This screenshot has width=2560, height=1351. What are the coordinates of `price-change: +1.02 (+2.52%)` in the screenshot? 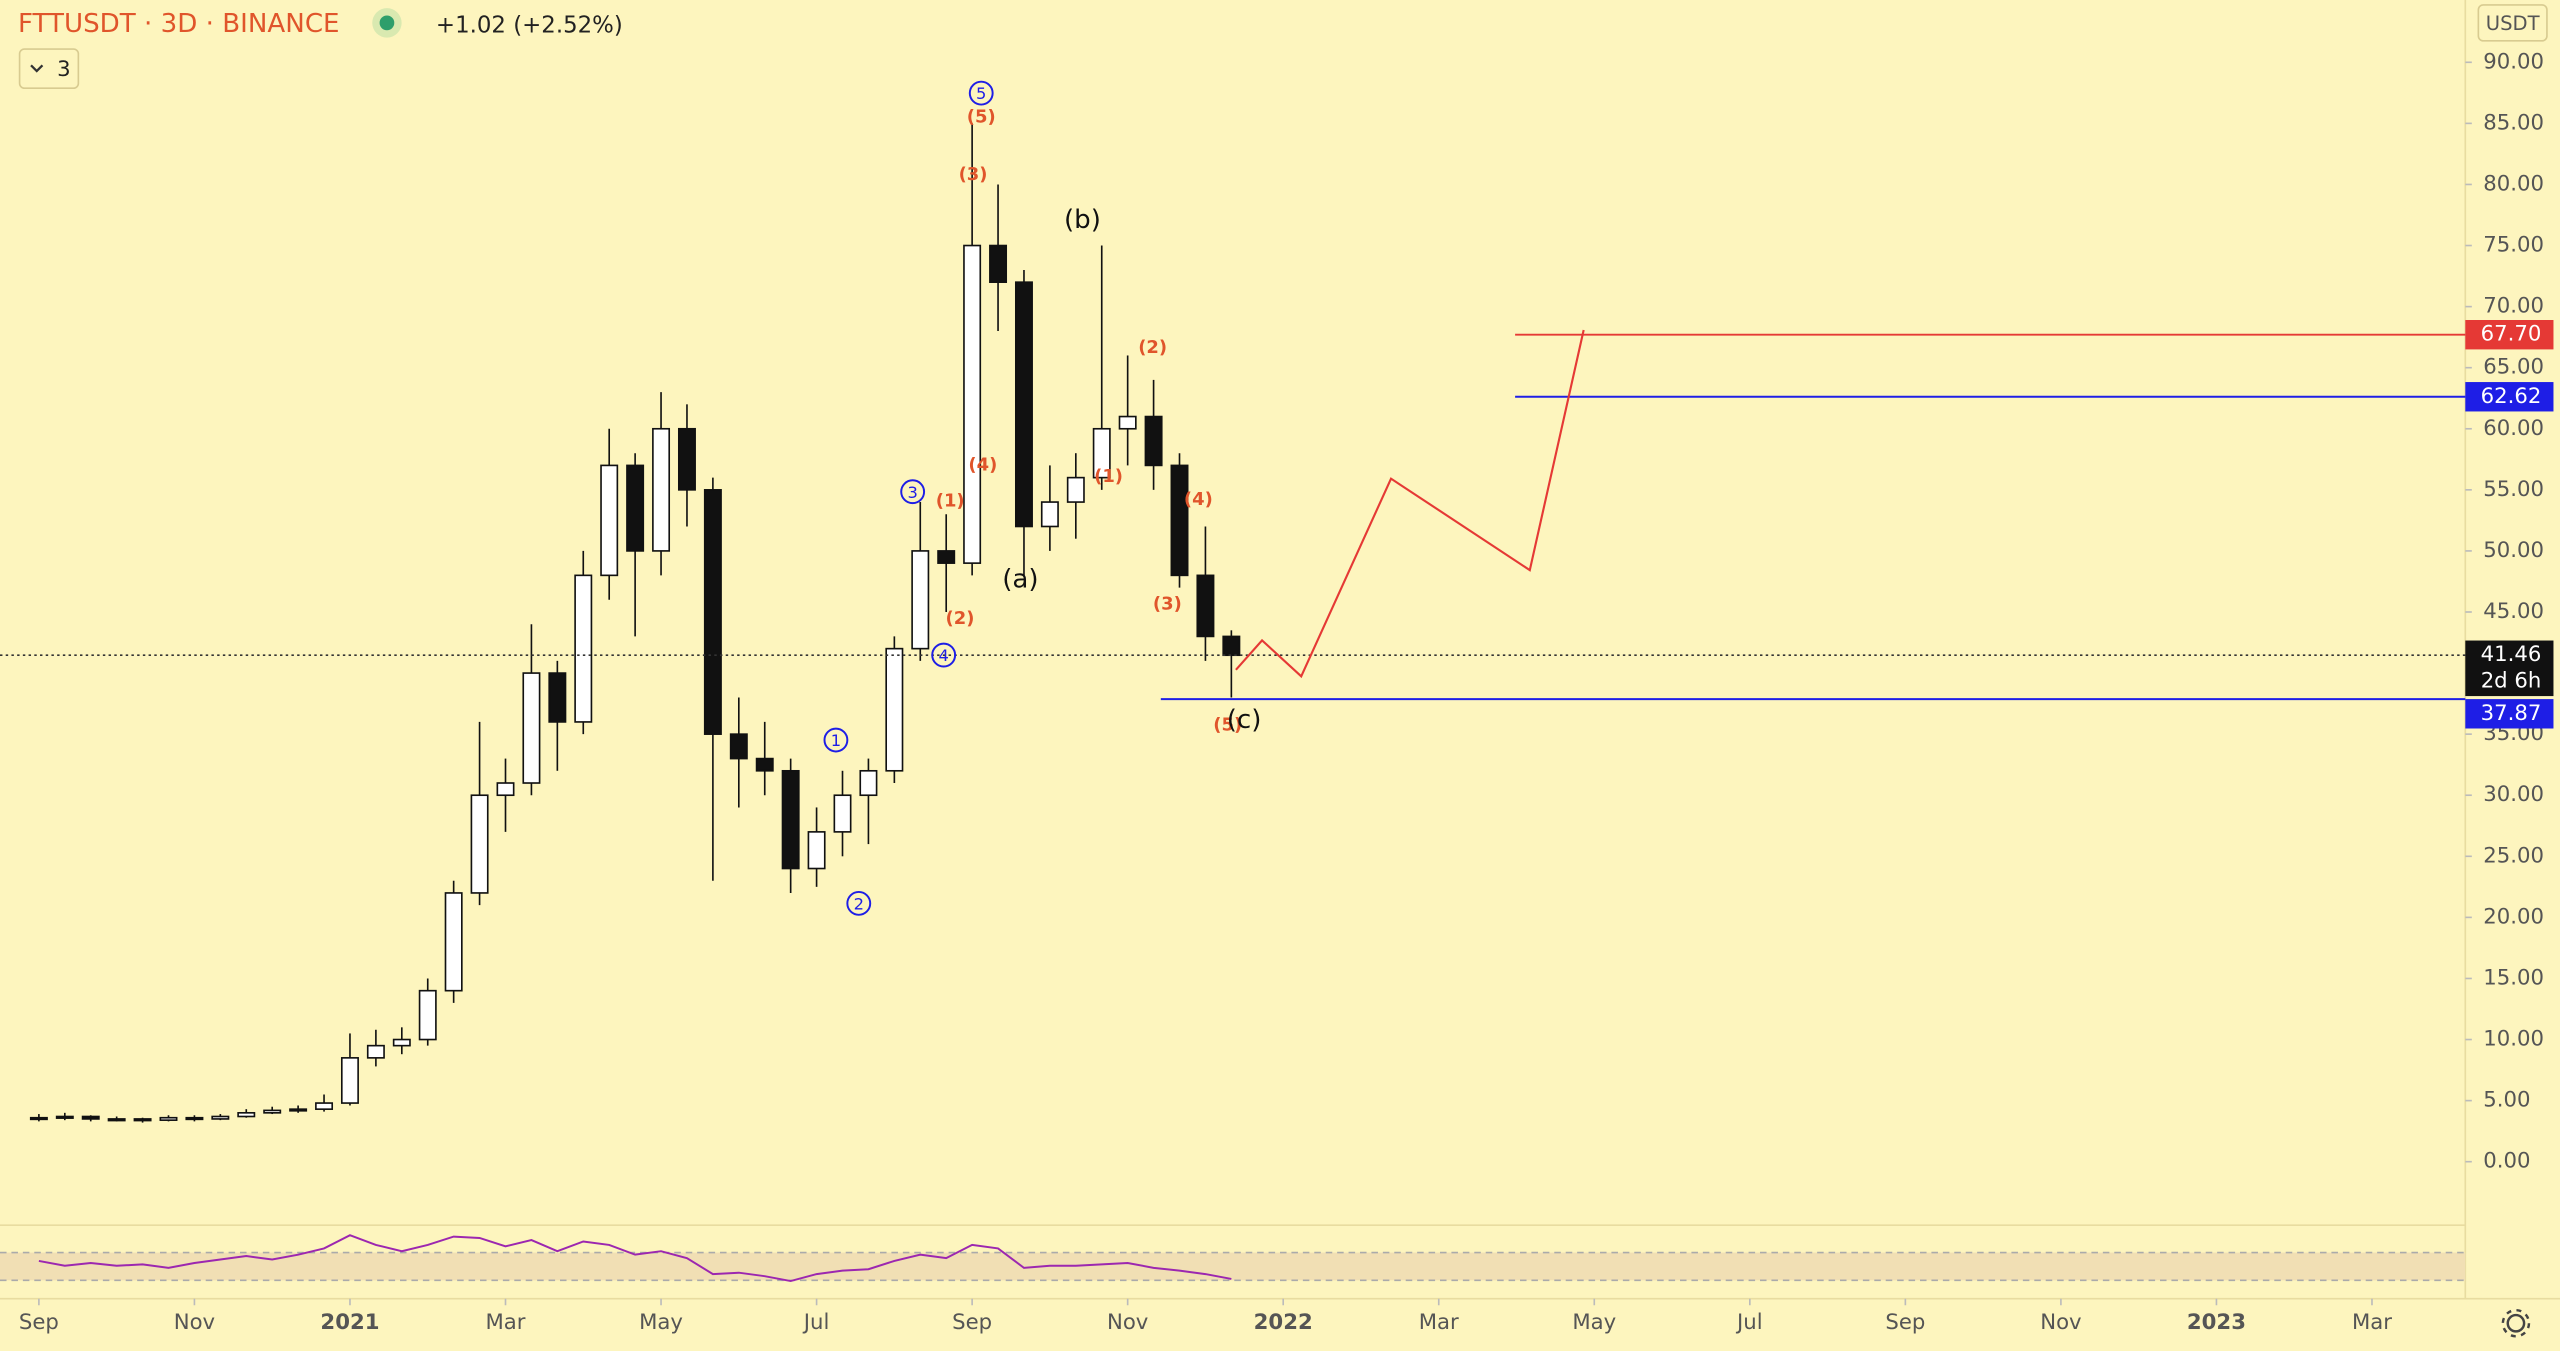 It's located at (529, 26).